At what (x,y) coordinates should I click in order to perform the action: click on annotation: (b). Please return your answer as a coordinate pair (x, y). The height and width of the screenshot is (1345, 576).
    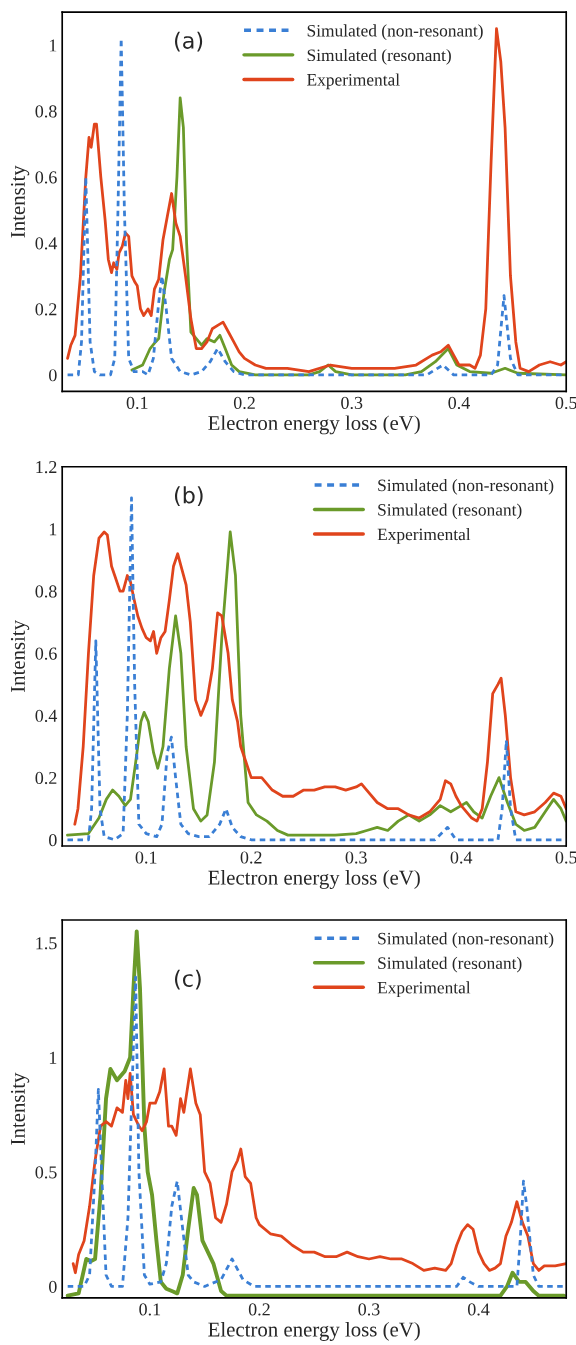
    Looking at the image, I should click on (189, 496).